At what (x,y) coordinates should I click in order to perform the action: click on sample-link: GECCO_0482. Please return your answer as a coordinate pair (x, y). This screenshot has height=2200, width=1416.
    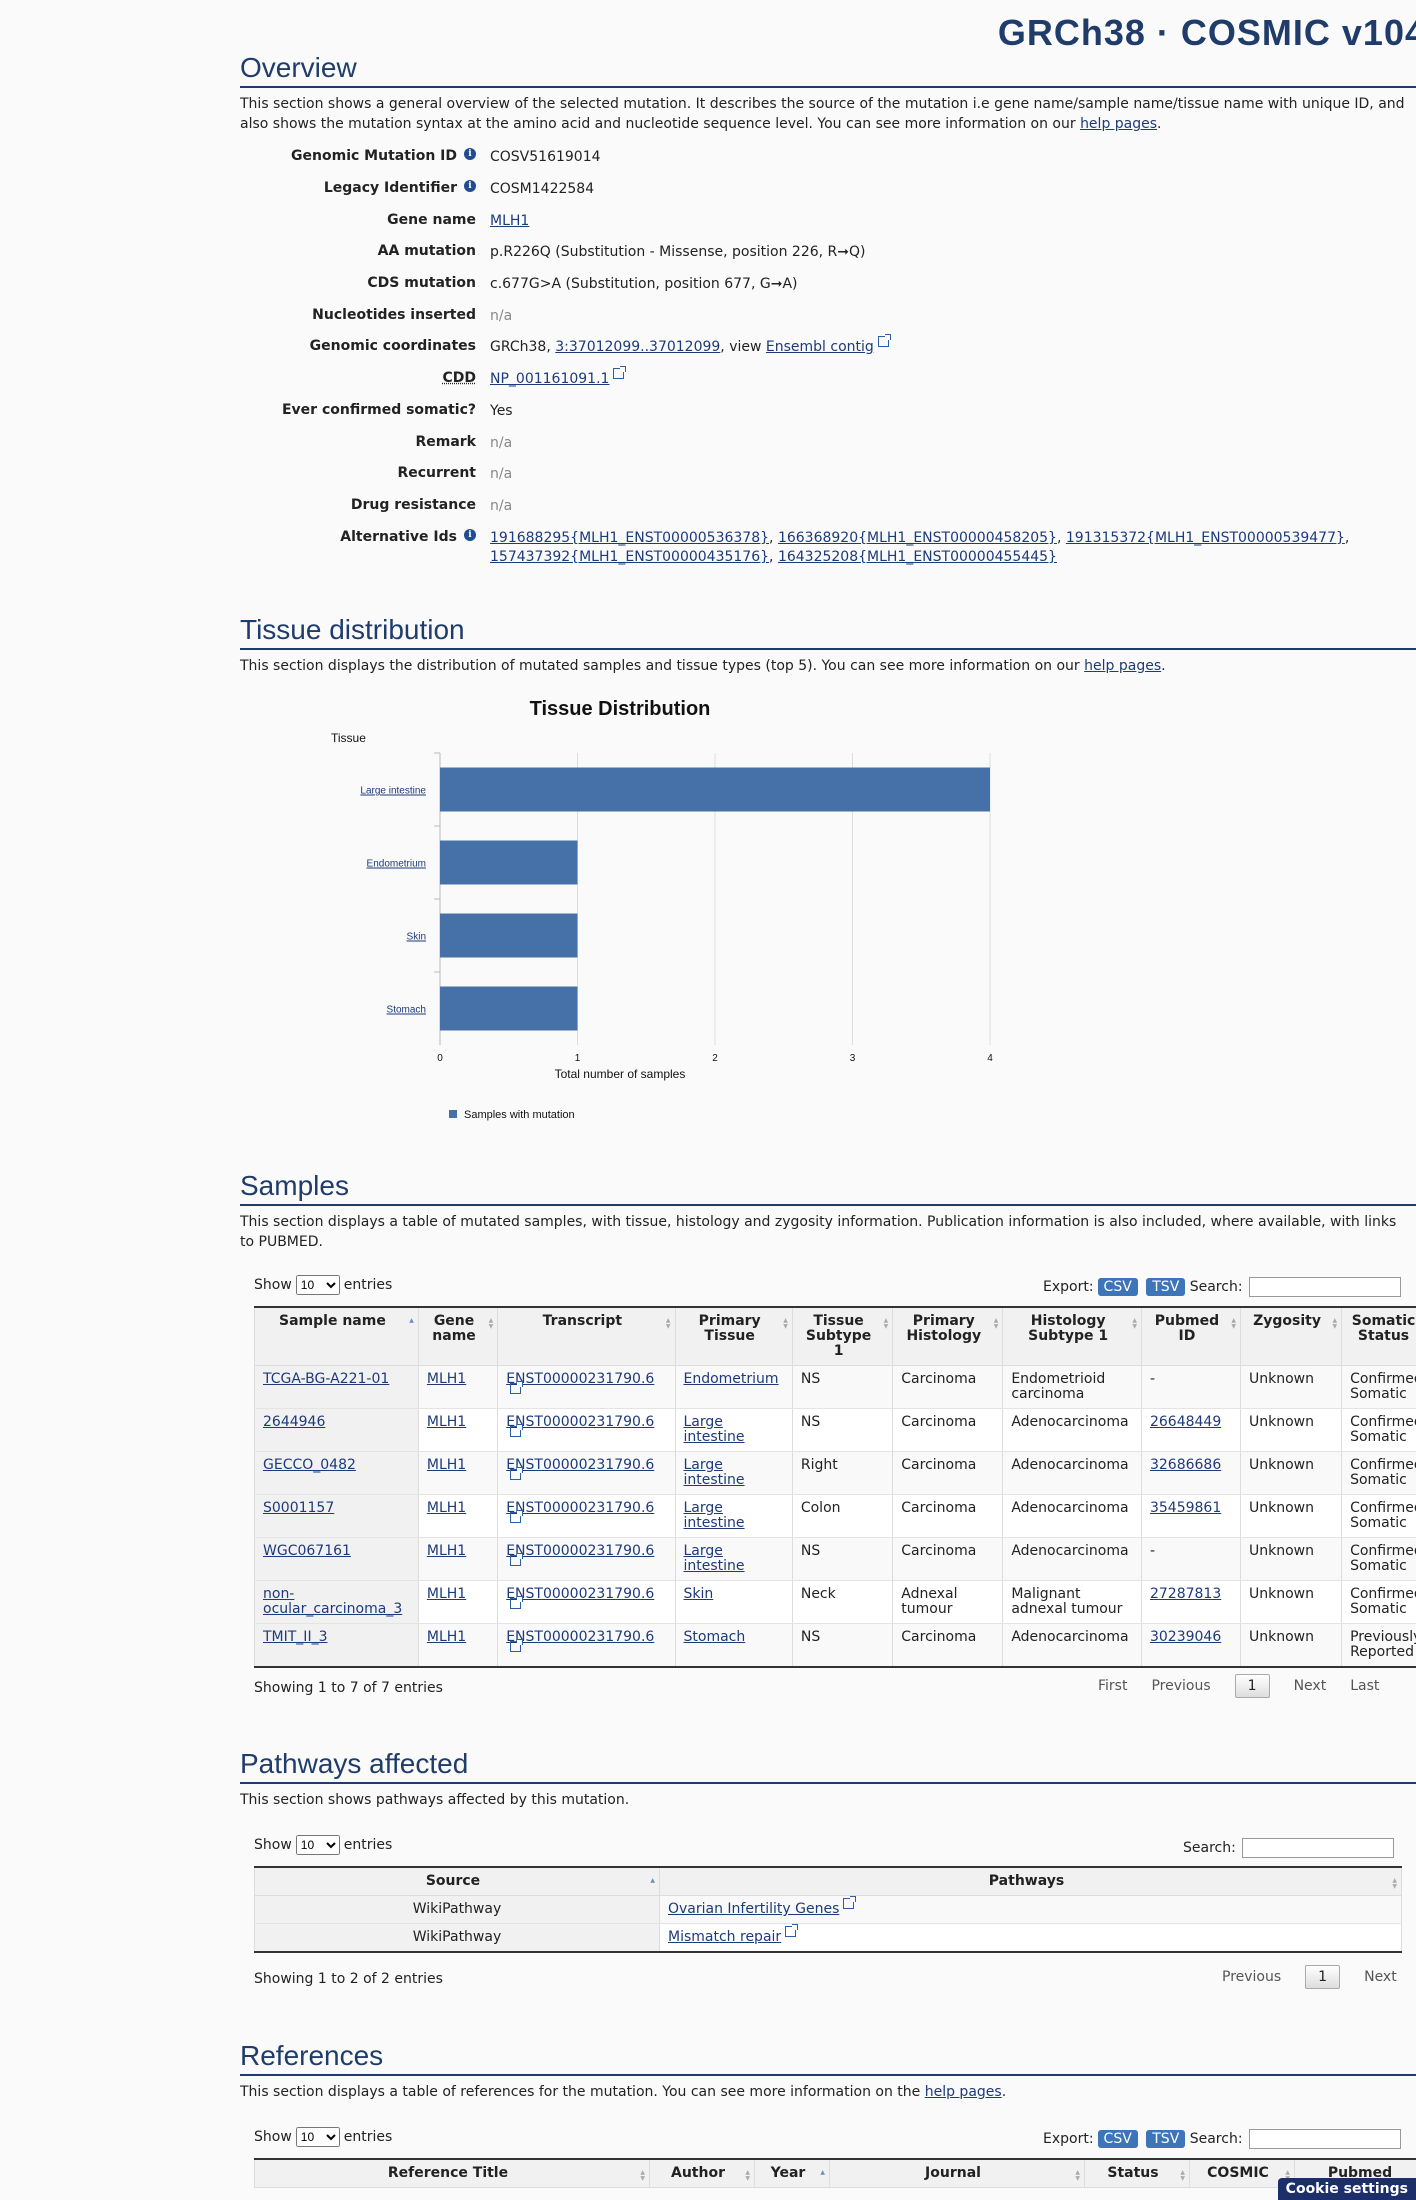
    Looking at the image, I should click on (309, 1465).